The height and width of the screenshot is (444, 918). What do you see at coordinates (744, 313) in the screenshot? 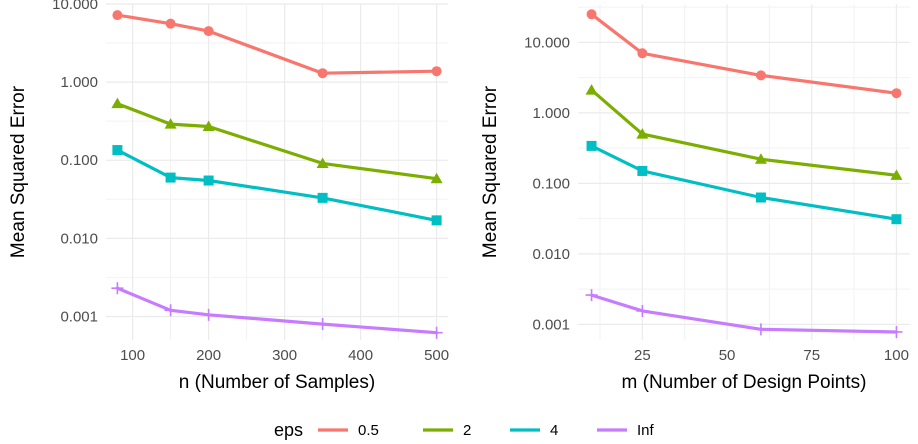
I see `series-line-Inf` at bounding box center [744, 313].